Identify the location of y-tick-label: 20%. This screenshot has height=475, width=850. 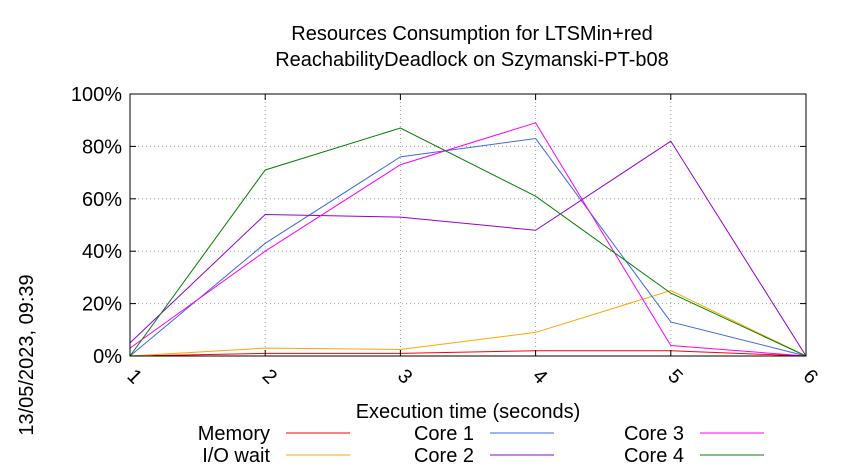
(102, 305).